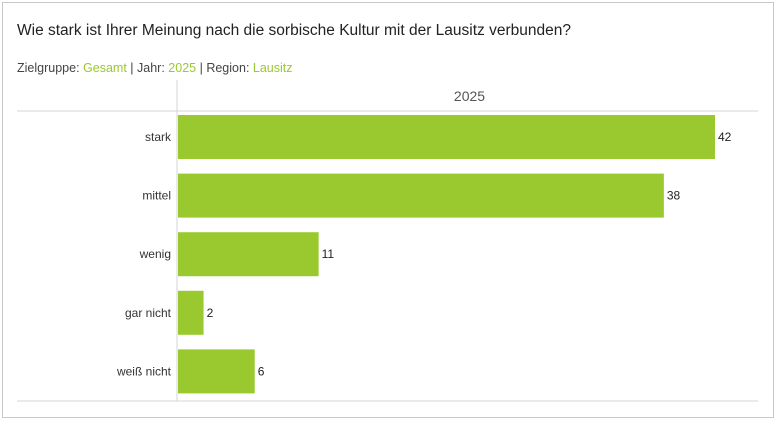 The width and height of the screenshot is (778, 424). I want to click on zielgruppe-value: Gesamt, so click(105, 68).